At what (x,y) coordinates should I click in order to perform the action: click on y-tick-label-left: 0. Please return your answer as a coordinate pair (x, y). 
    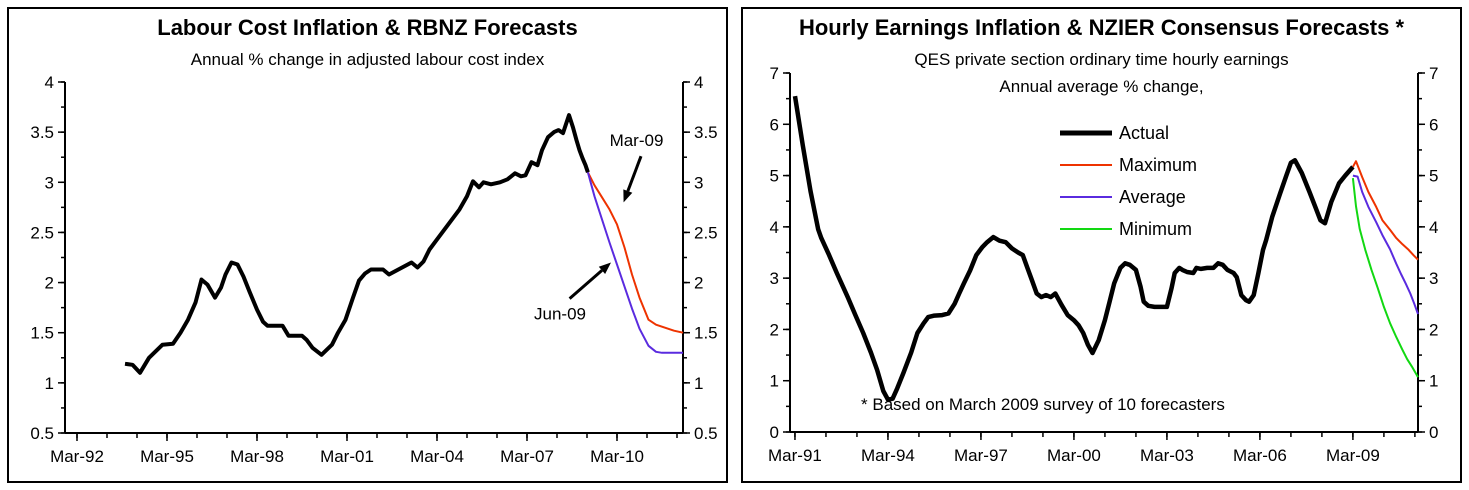
    Looking at the image, I should click on (774, 432).